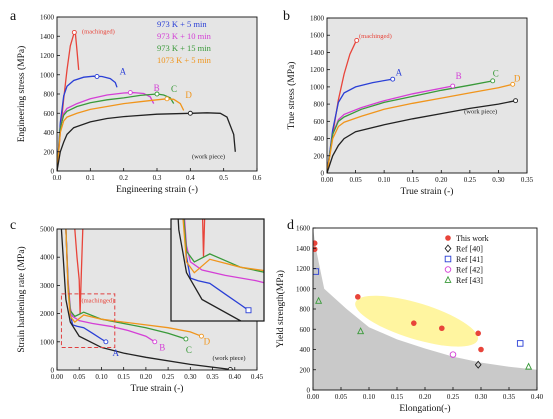 This screenshot has width=553, height=419. What do you see at coordinates (290, 225) in the screenshot?
I see `panel-label-d: d` at bounding box center [290, 225].